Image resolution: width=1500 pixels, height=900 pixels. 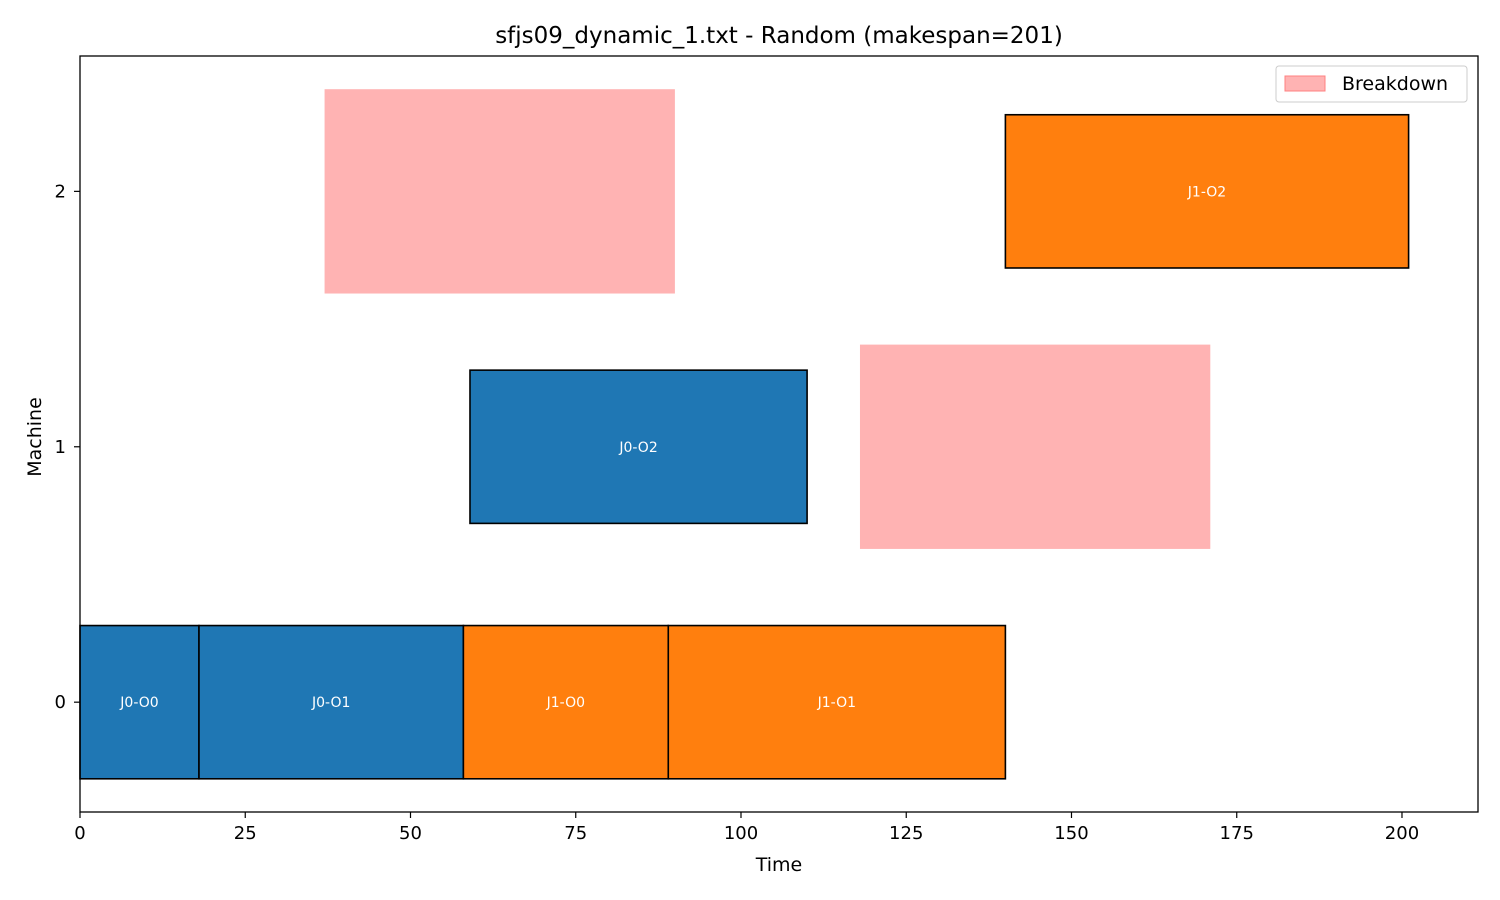 I want to click on y-tick-label: 1, so click(x=60, y=447).